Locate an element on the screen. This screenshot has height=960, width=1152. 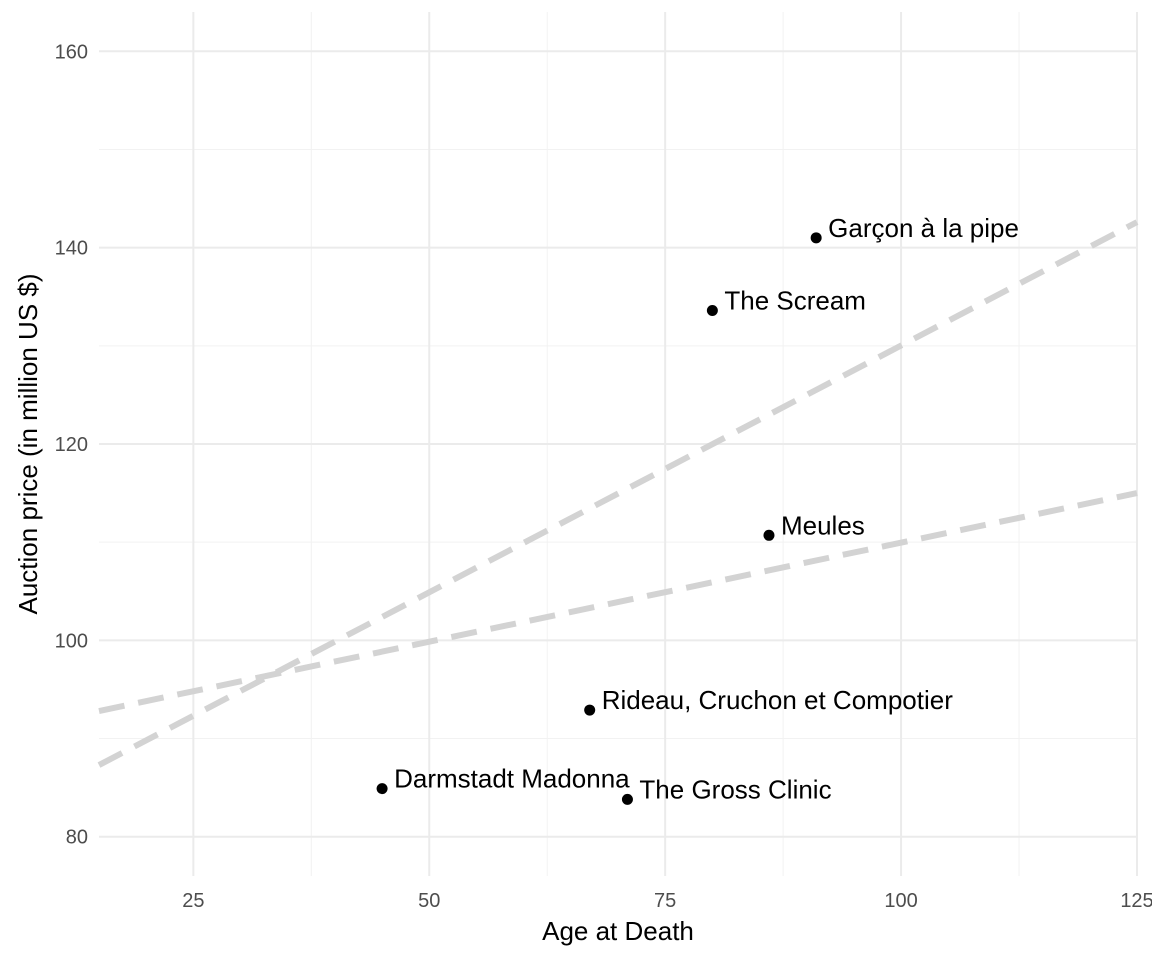
x-tick-label: 25 is located at coordinates (193, 901).